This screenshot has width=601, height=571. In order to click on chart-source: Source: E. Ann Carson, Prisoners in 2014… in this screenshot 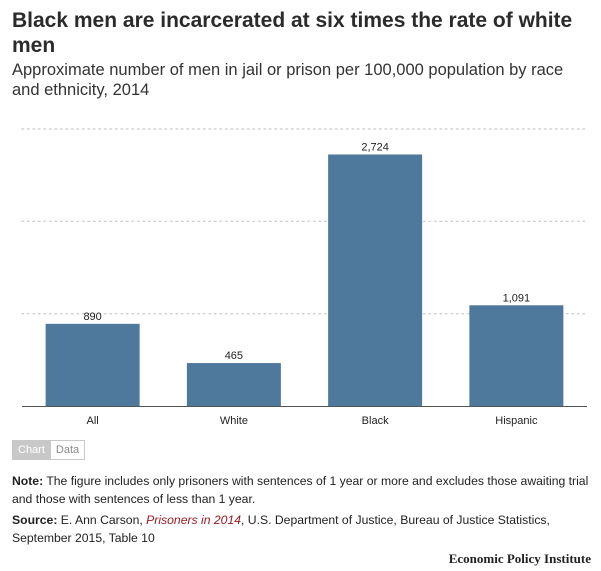, I will do `click(302, 529)`.